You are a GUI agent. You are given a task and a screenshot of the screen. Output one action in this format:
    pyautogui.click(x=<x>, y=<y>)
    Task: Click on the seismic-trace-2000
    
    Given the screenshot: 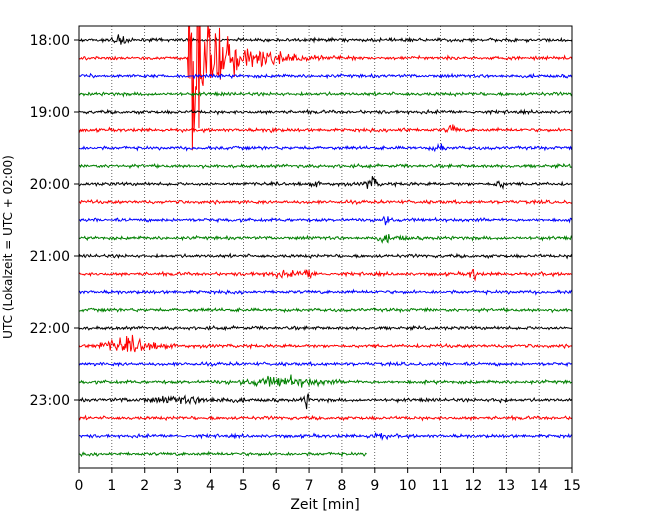 What is the action you would take?
    pyautogui.click(x=325, y=183)
    